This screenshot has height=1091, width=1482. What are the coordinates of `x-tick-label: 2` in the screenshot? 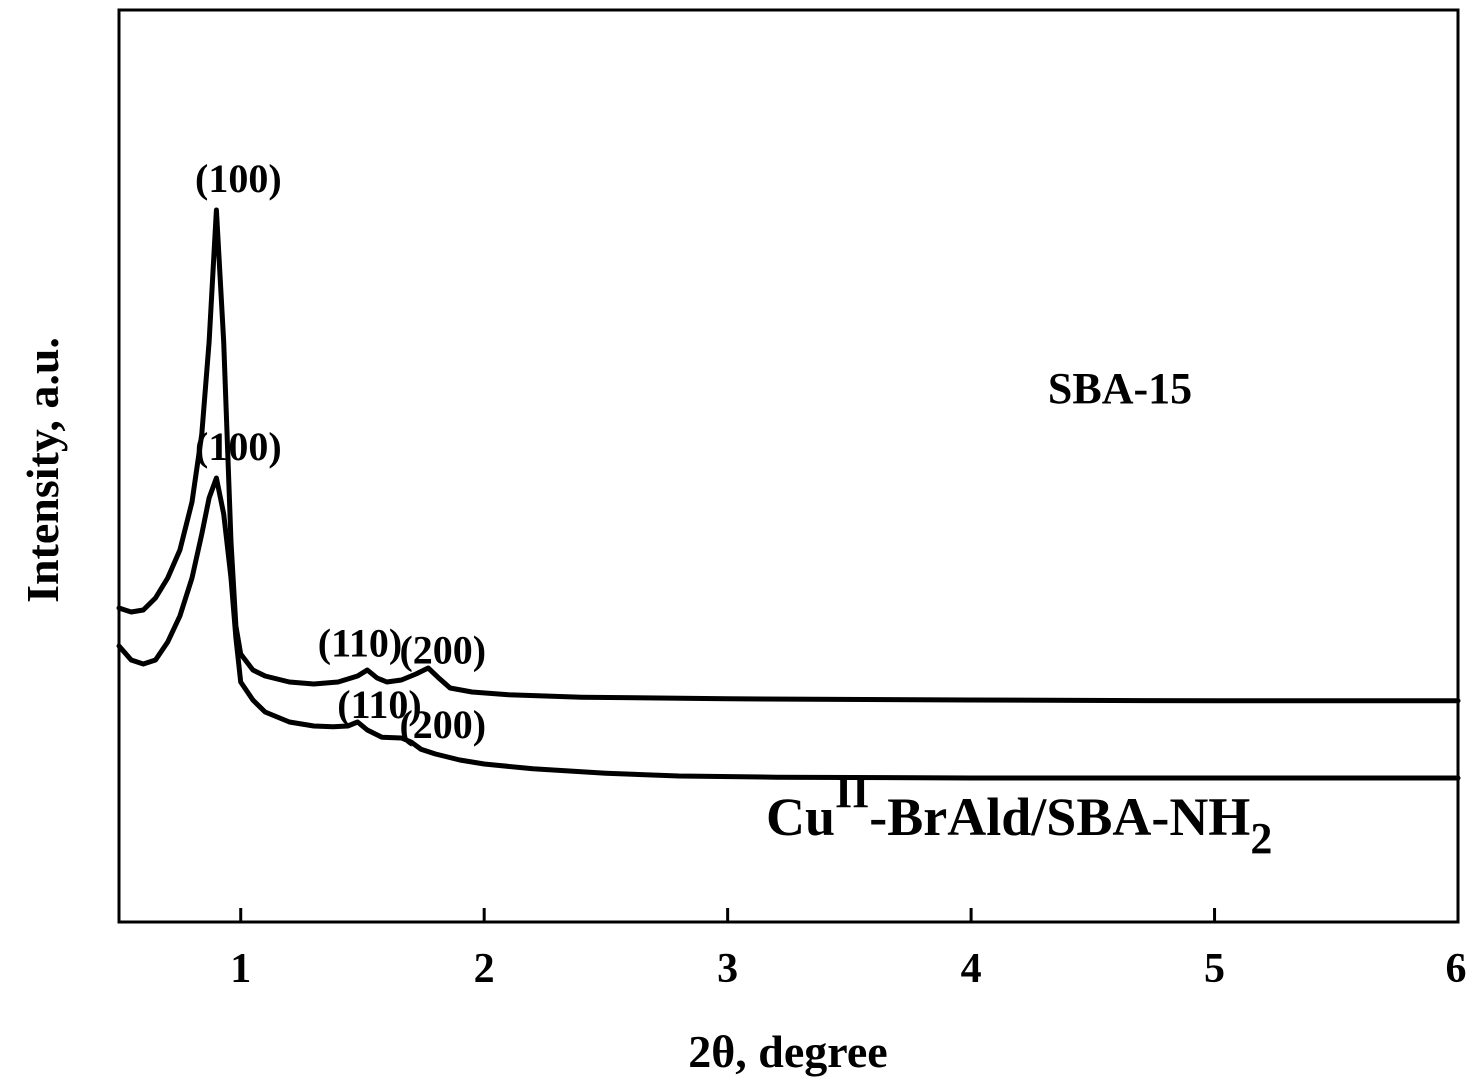 It's located at (484, 969).